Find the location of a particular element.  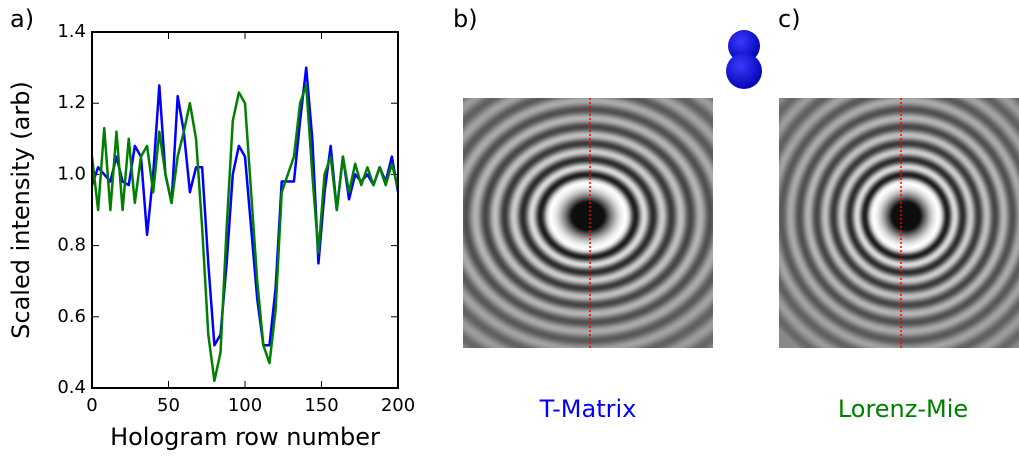

panel-label: a) is located at coordinates (22, 19).